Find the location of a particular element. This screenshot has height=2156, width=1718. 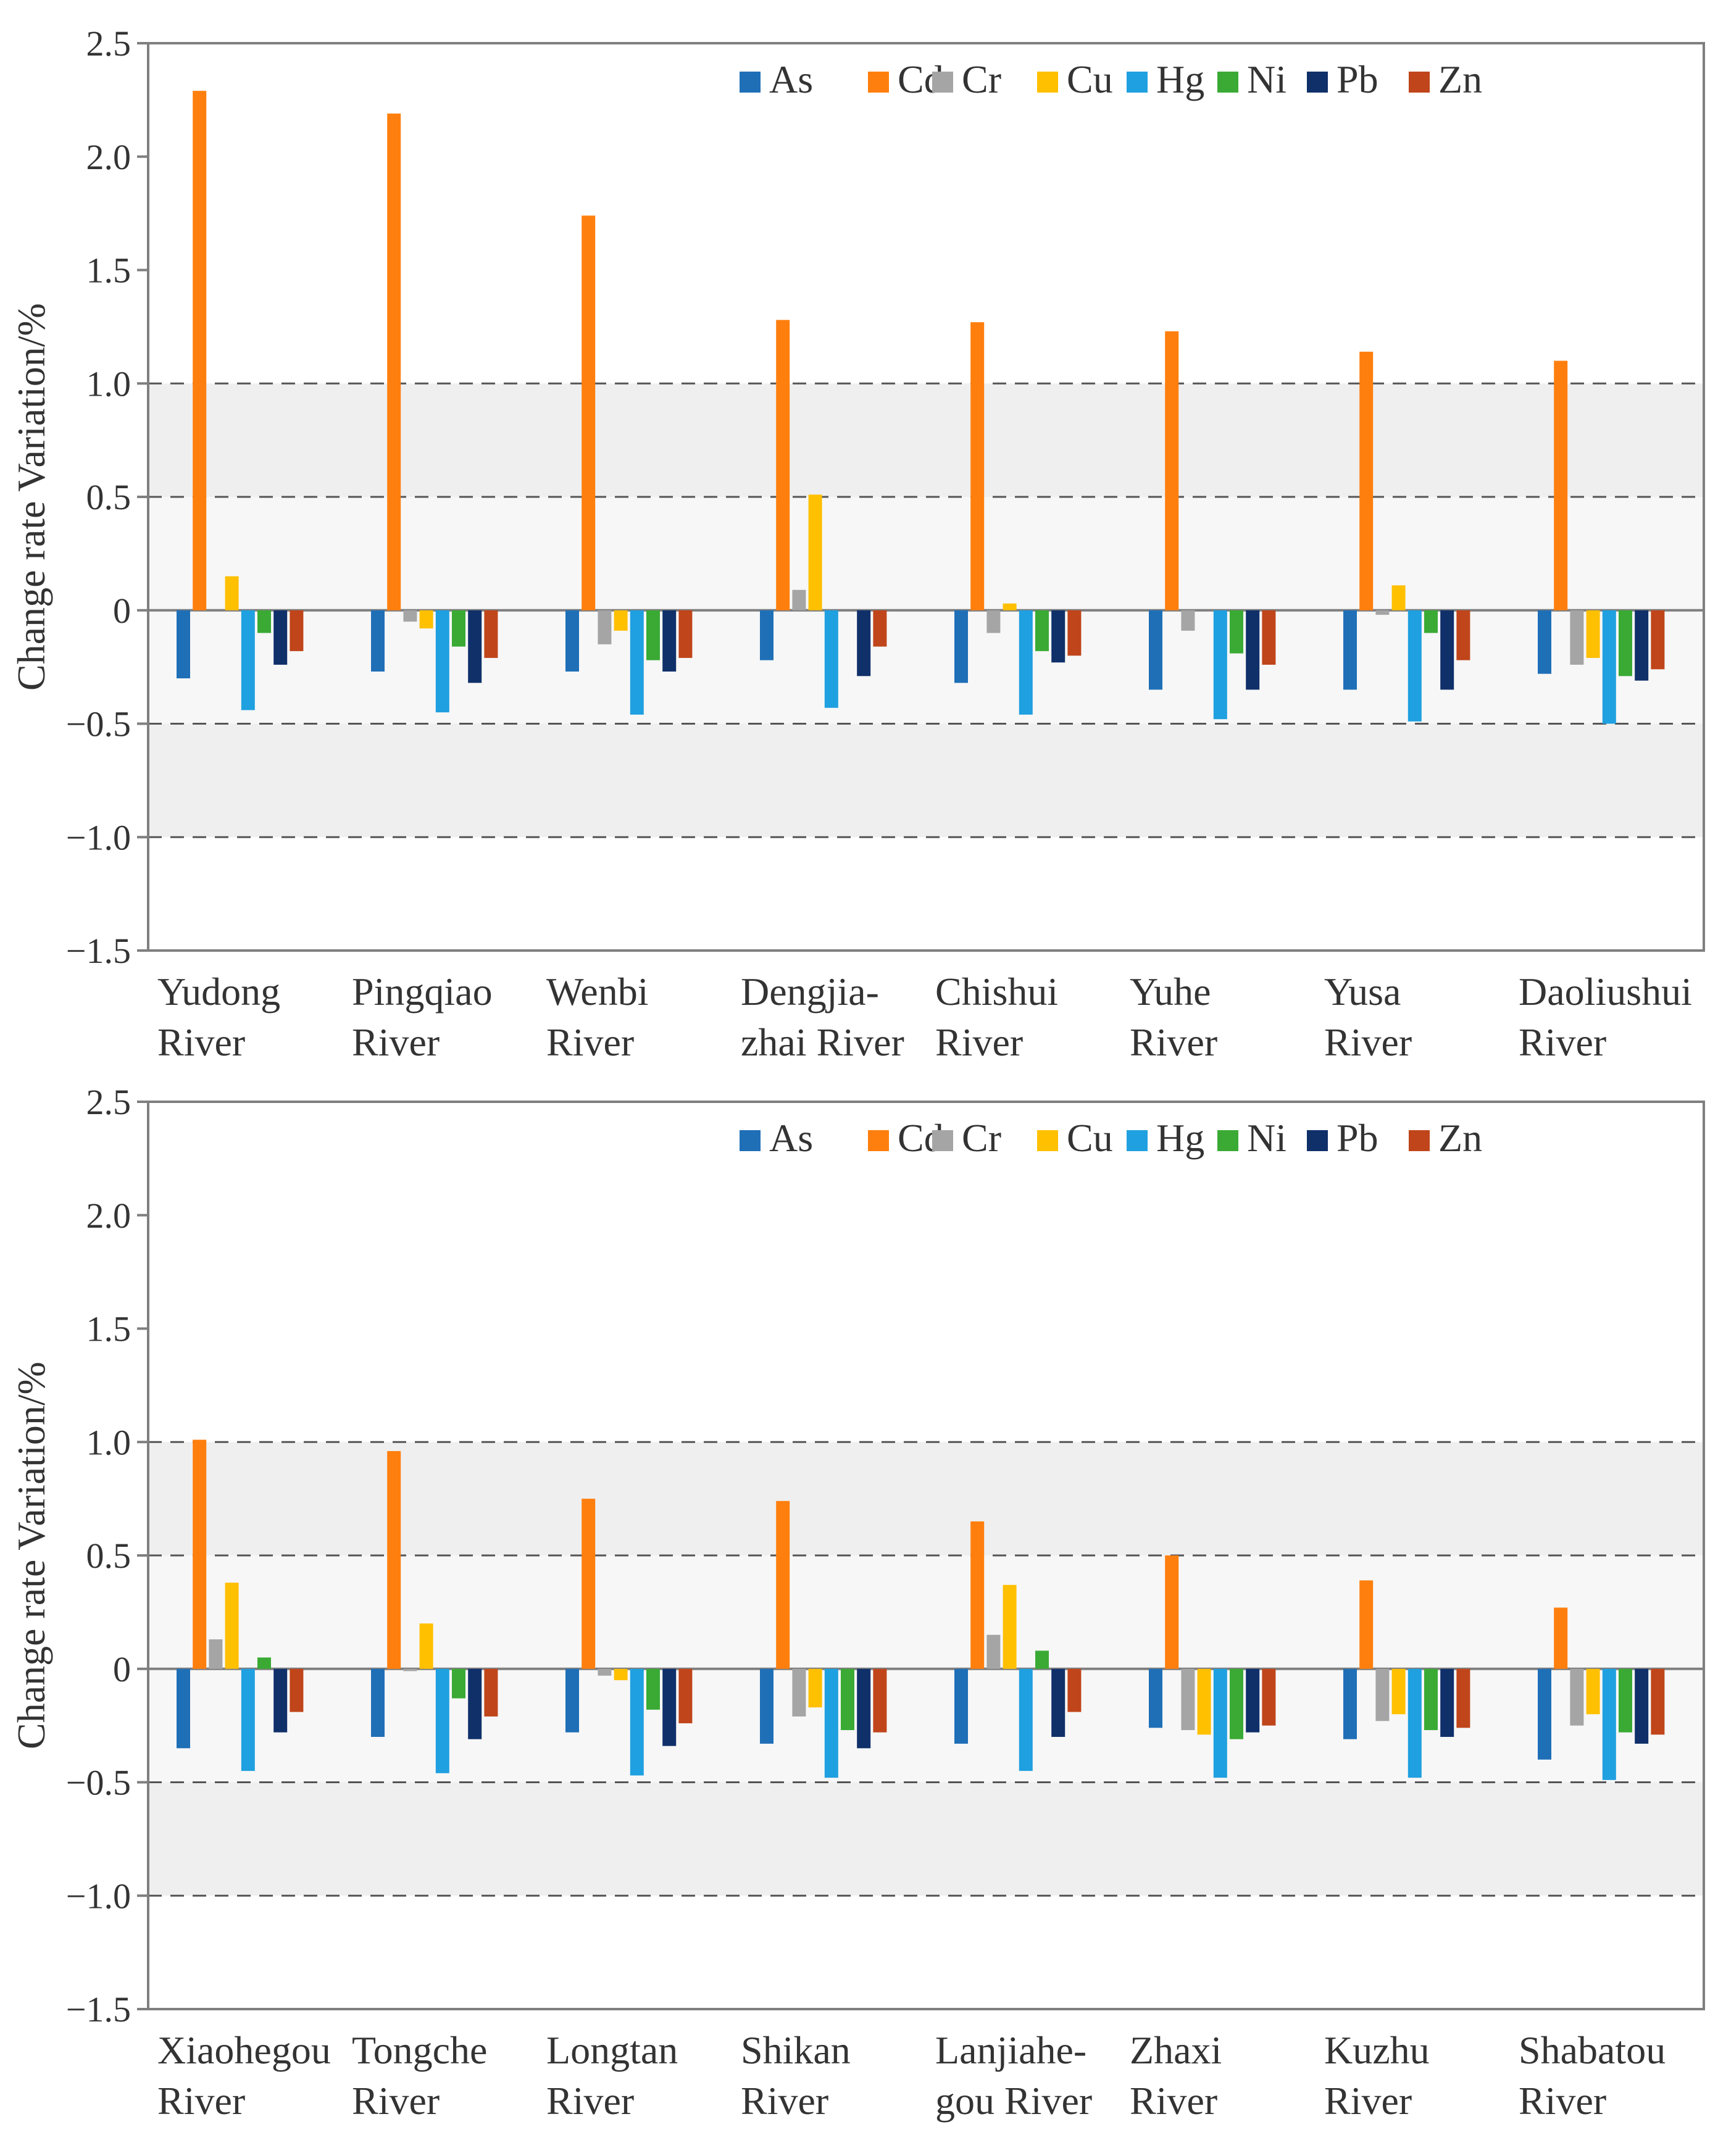

x-category-label: Daoliushui River is located at coordinates (1605, 1017).